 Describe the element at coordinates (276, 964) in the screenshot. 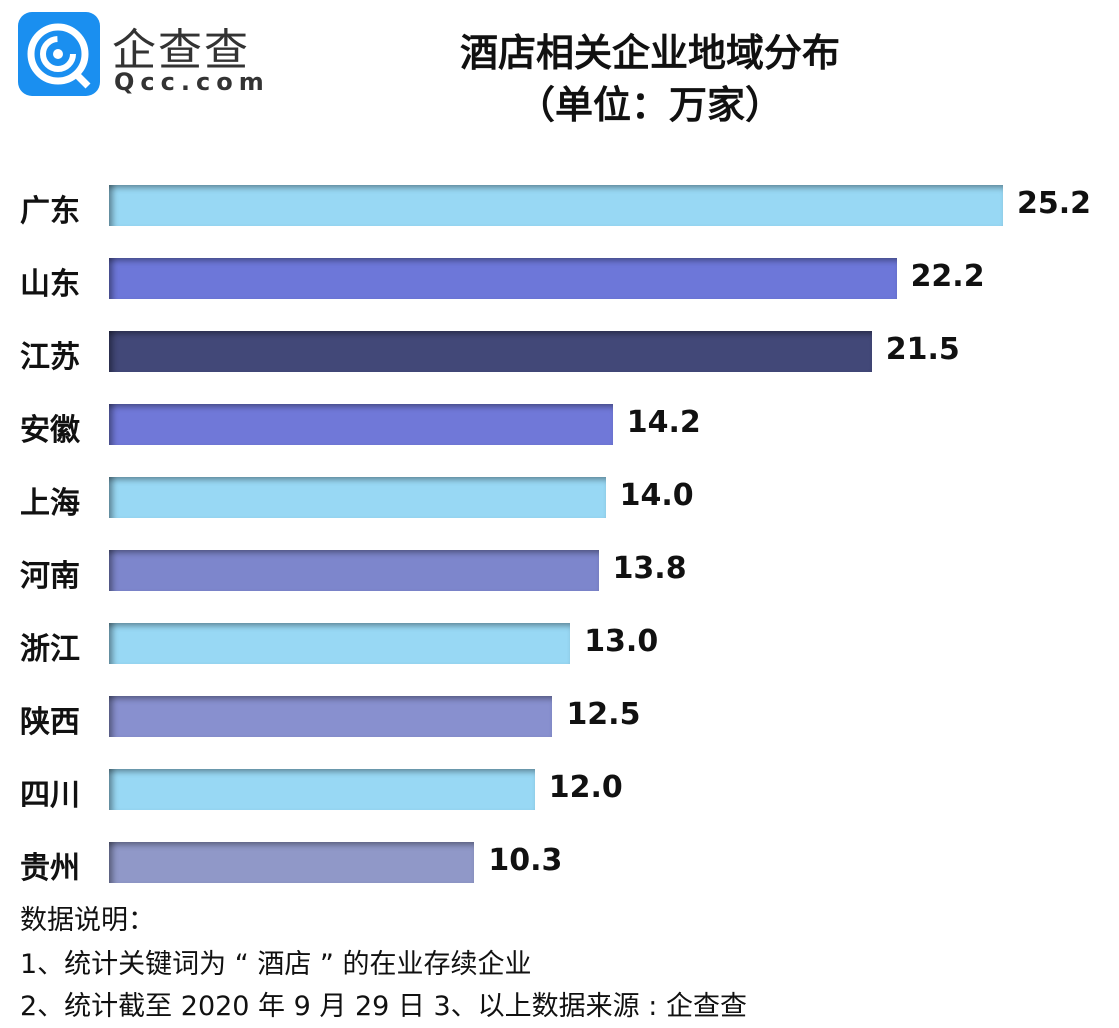

I see `note-line-1: 1、统计关键词为 “ 酒店 ” 的在业存续企业` at that location.